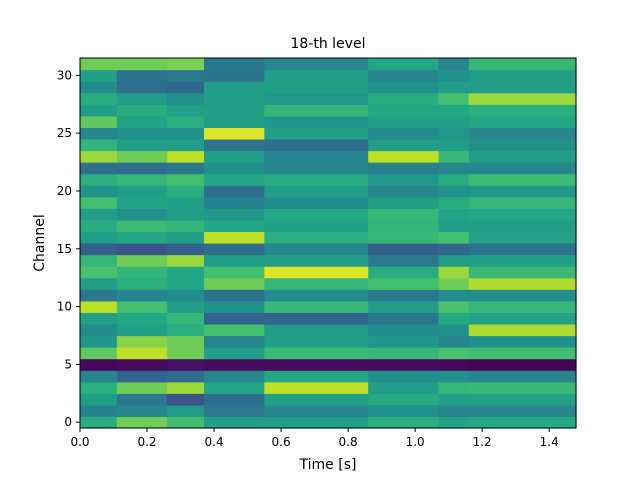 Image resolution: width=640 pixels, height=485 pixels. Describe the element at coordinates (214, 442) in the screenshot. I see `x-tick-label: 0.4` at that location.